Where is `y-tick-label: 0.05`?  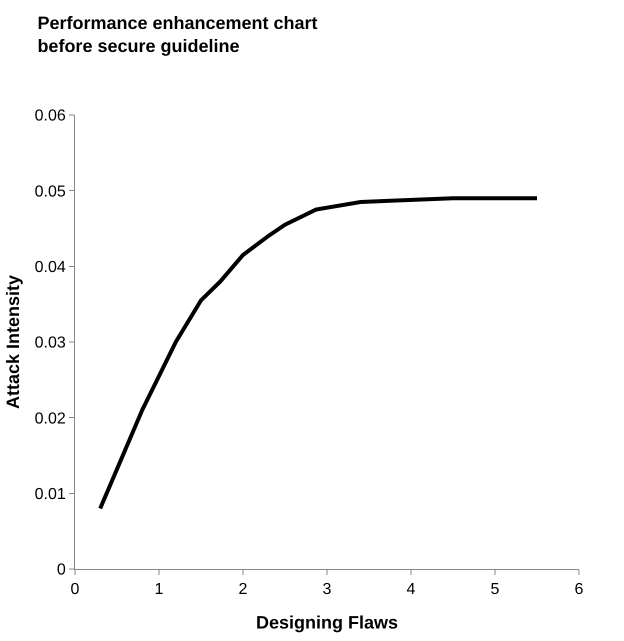
y-tick-label: 0.05 is located at coordinates (50, 191).